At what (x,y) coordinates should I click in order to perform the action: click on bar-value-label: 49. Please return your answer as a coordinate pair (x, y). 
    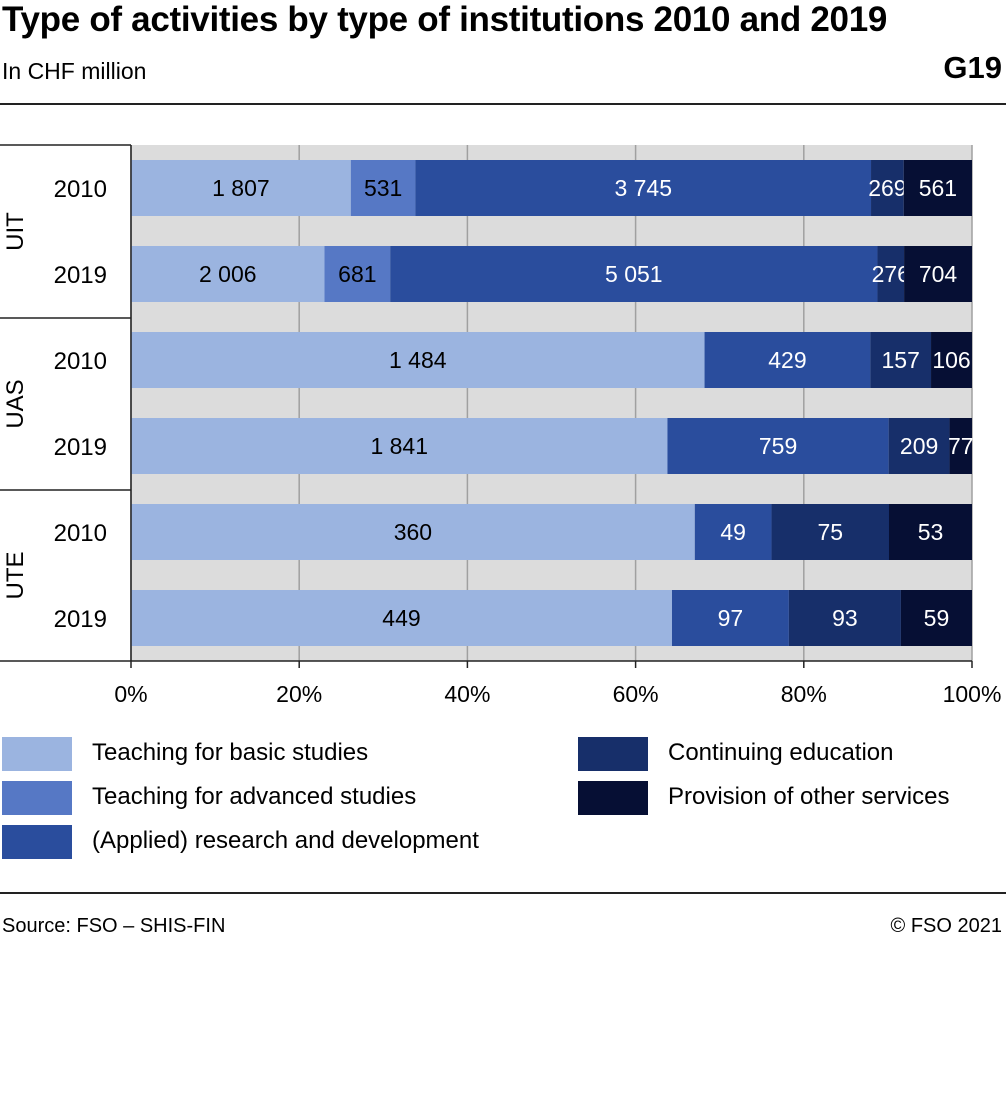
    Looking at the image, I should click on (733, 532).